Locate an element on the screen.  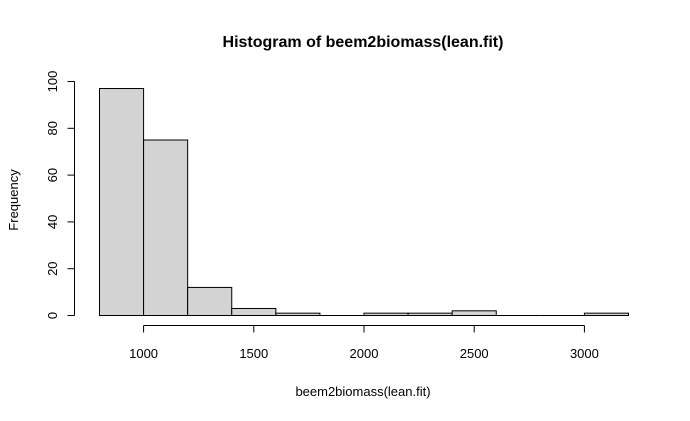
x-axis-label: beem2biomass(lean.fit) is located at coordinates (362, 391).